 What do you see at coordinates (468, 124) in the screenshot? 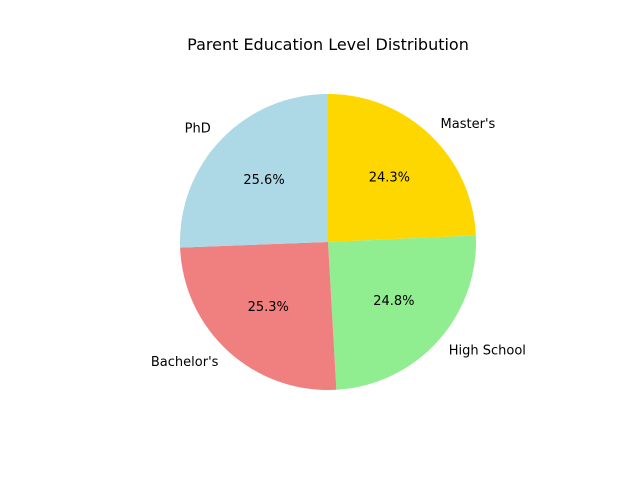
I see `category-label-master-s: Master's` at bounding box center [468, 124].